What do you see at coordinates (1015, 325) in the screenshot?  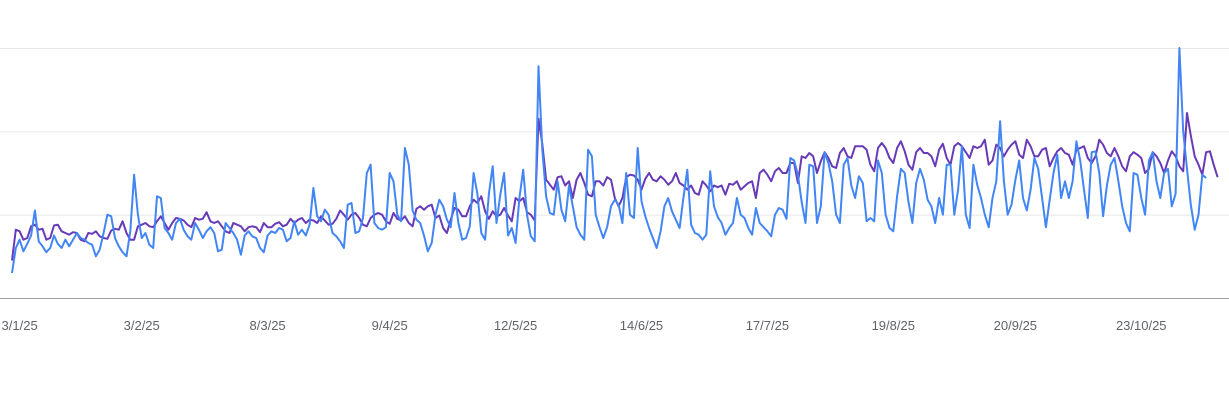 I see `x-tick-label: 20/9/25` at bounding box center [1015, 325].